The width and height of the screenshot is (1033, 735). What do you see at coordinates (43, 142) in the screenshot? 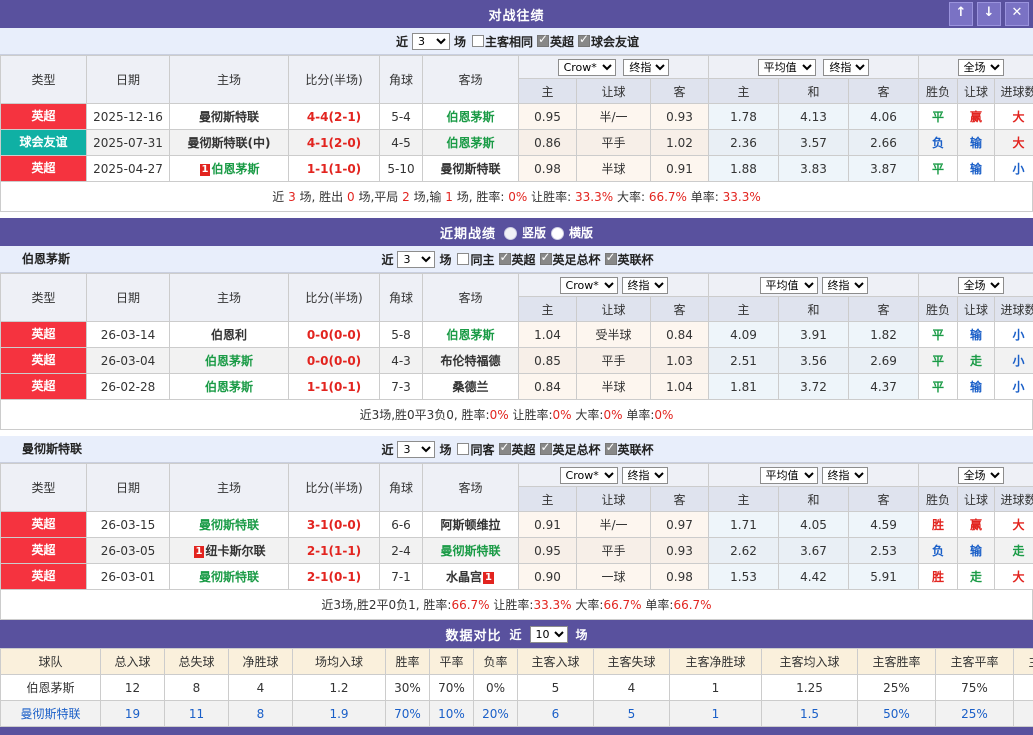
I see `league-tag: 球会友谊` at bounding box center [43, 142].